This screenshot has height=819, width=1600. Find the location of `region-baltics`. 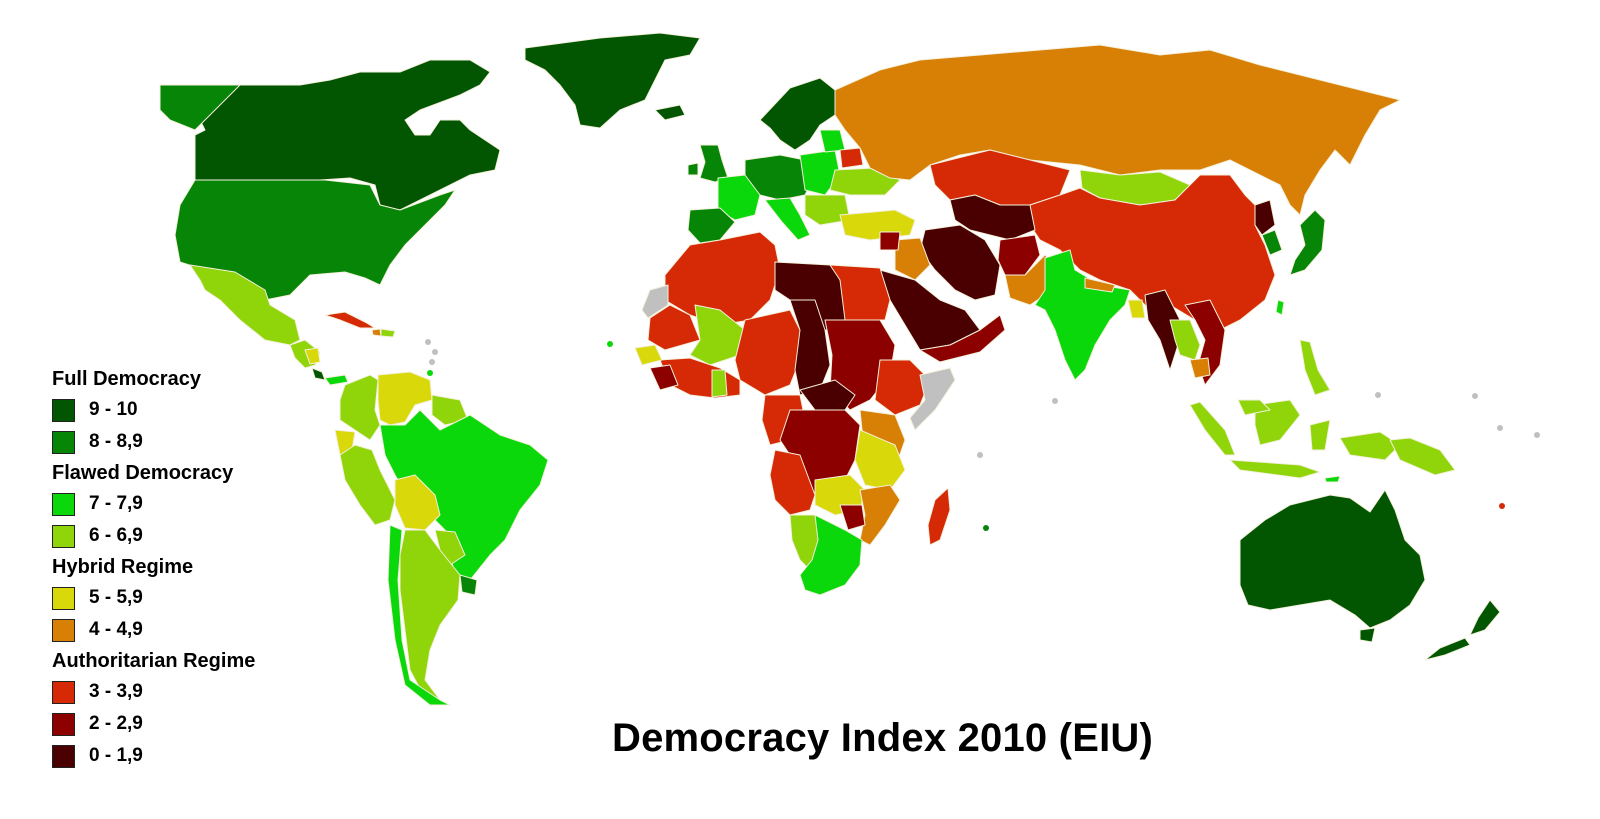

region-baltics is located at coordinates (832, 141).